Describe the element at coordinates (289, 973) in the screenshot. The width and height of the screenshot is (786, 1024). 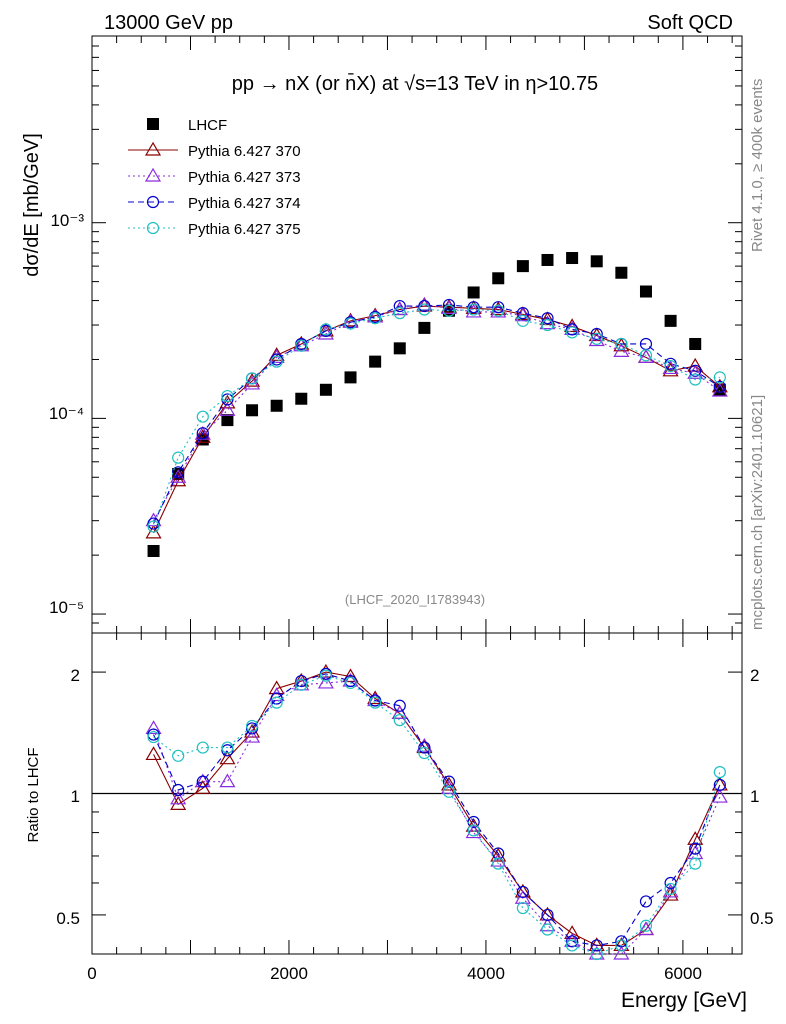
I see `x-tick-label-2000: 2000` at that location.